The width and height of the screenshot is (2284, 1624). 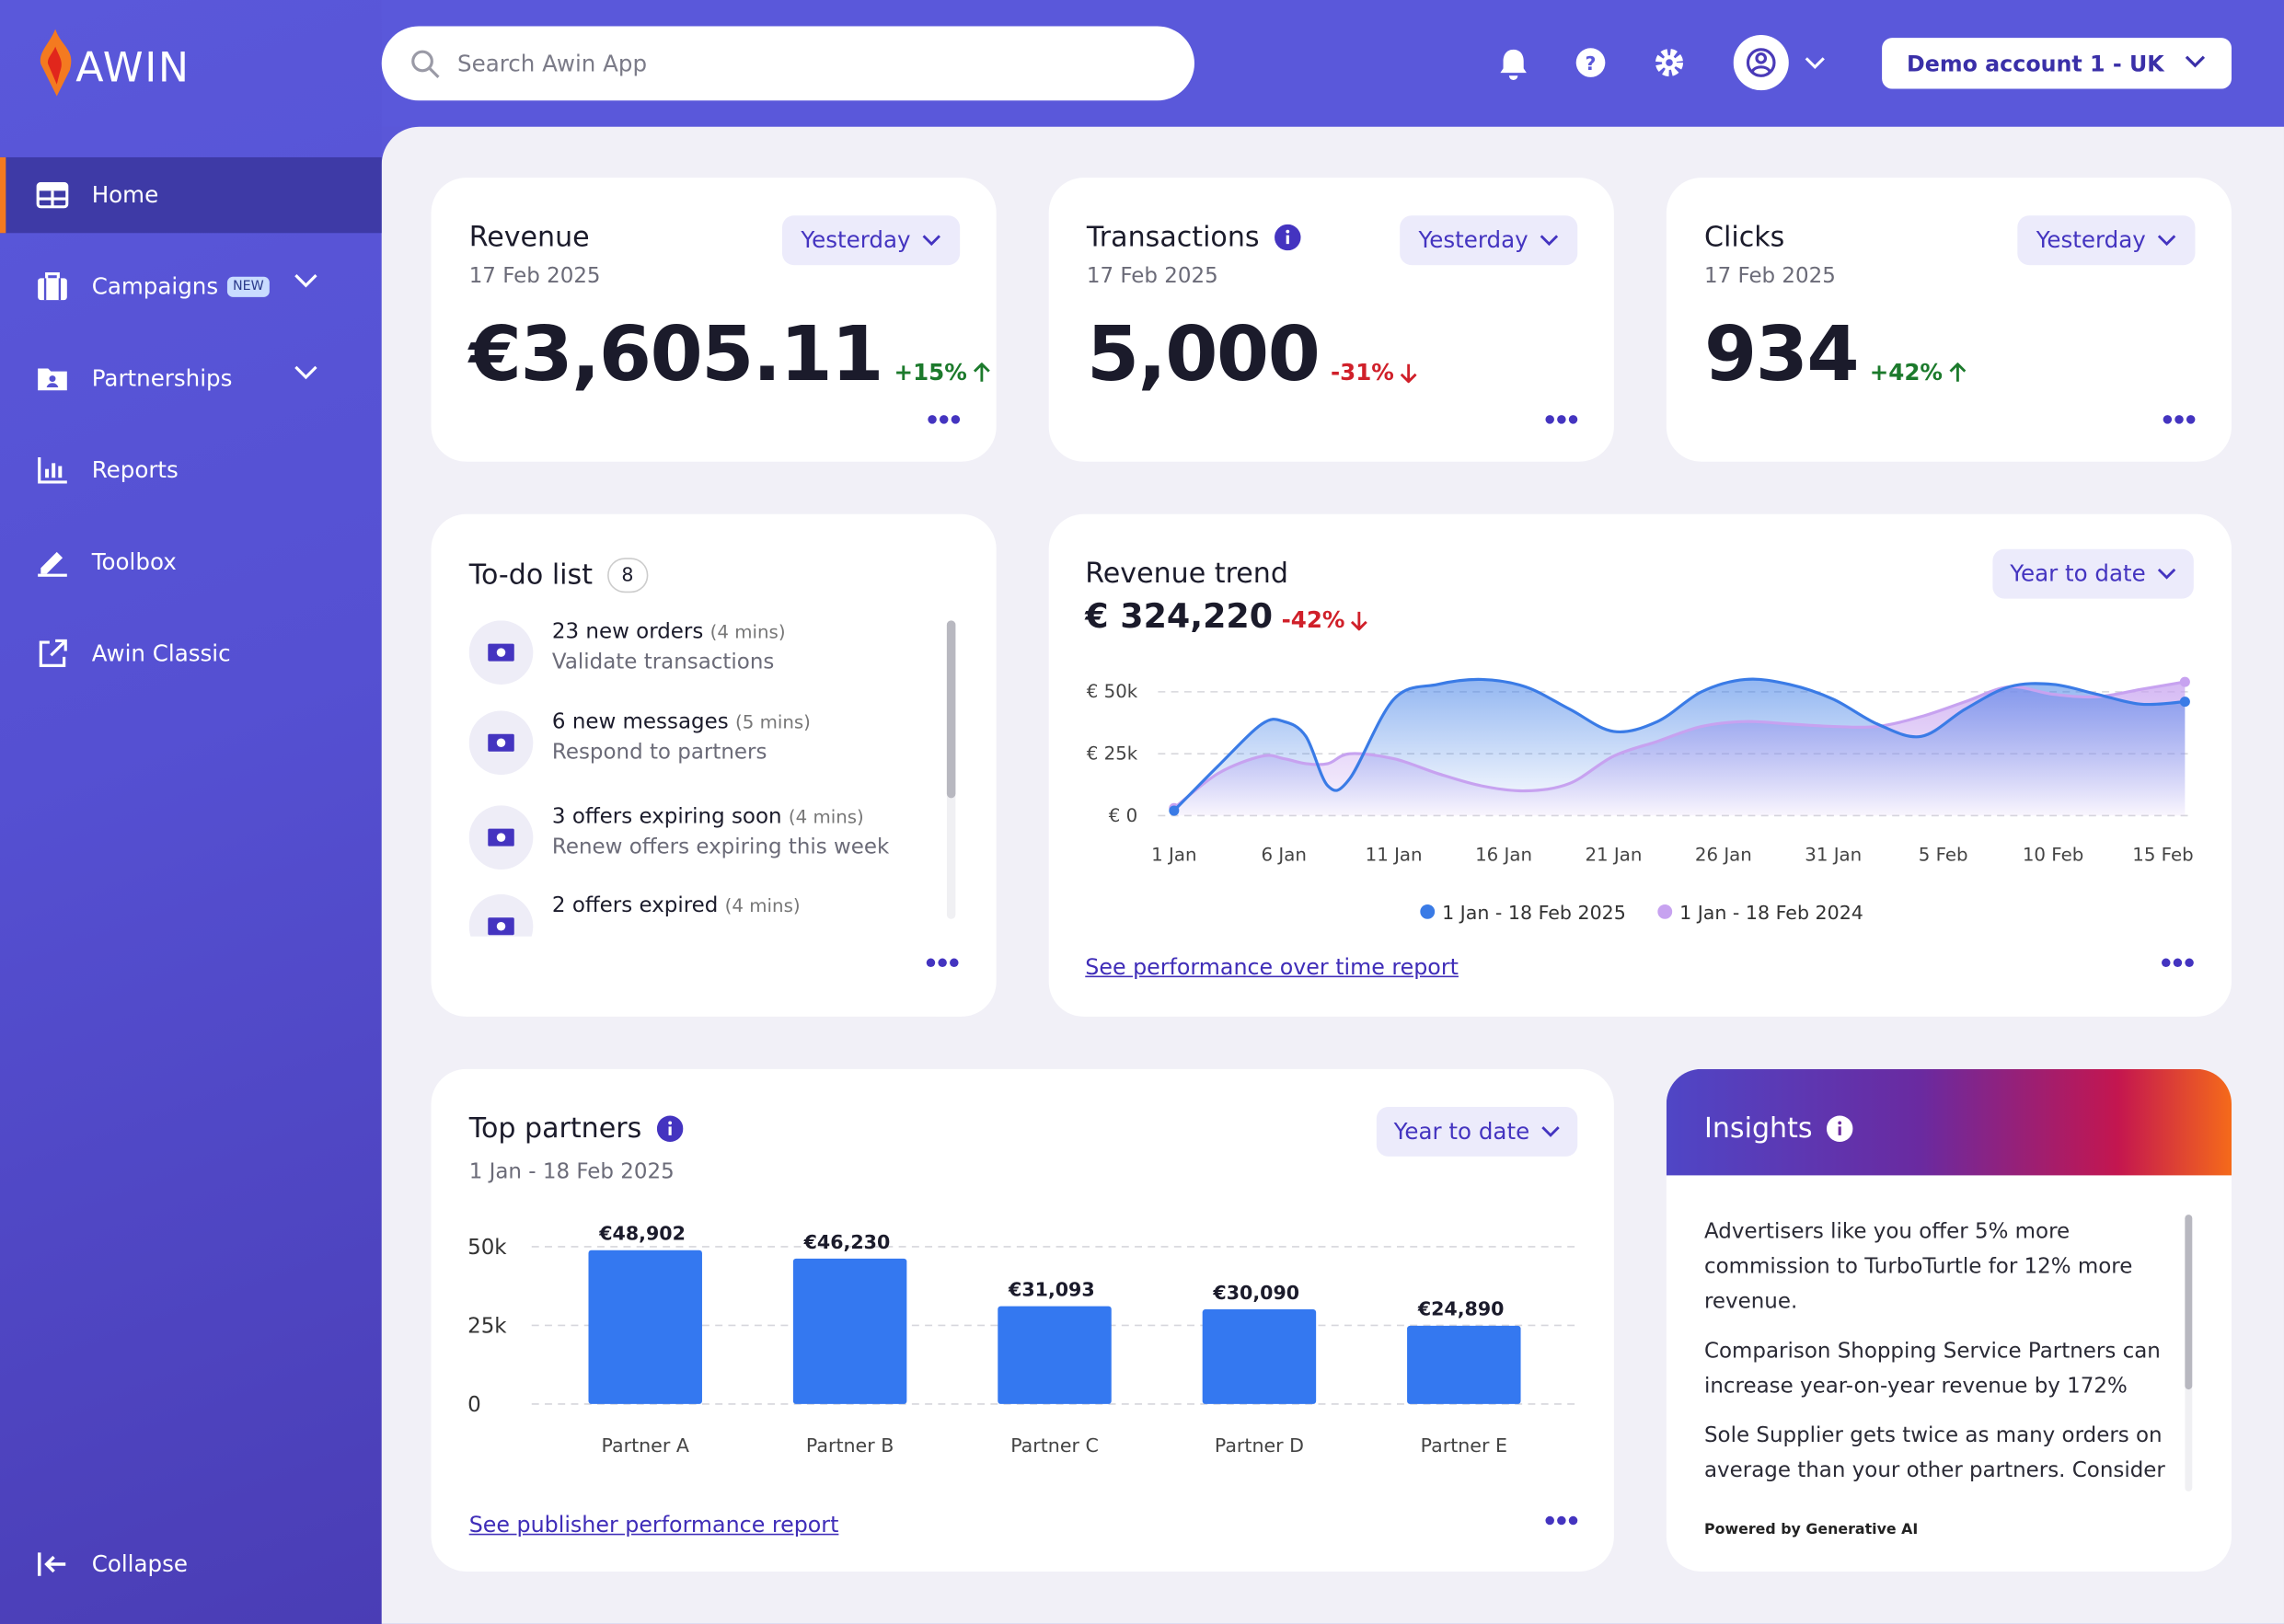 I want to click on x-tick-label: 26 Jan, so click(x=1724, y=854).